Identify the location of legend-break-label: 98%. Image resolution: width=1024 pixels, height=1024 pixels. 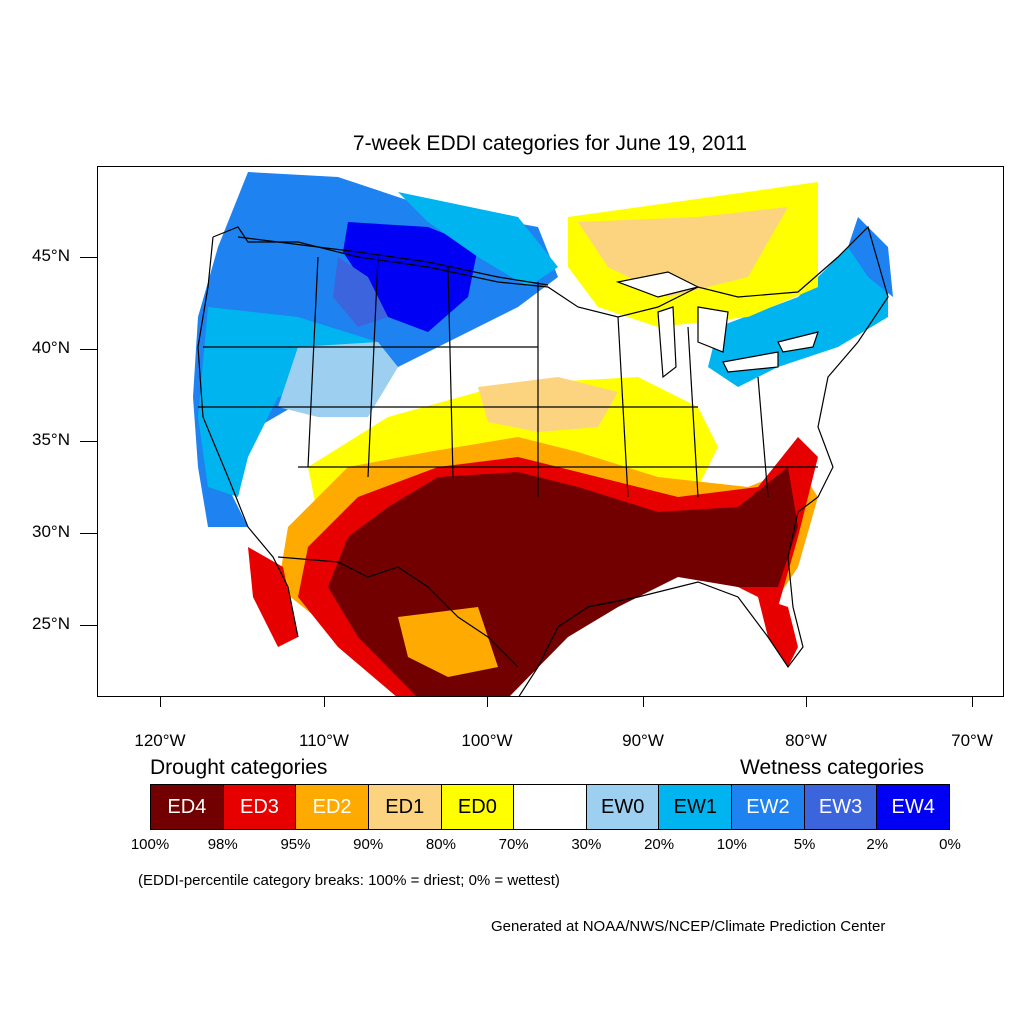
(222, 844).